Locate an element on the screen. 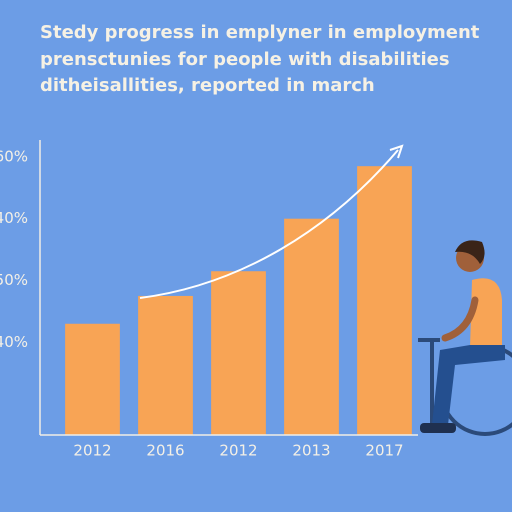 This screenshot has height=512, width=512. hair is located at coordinates (470, 252).